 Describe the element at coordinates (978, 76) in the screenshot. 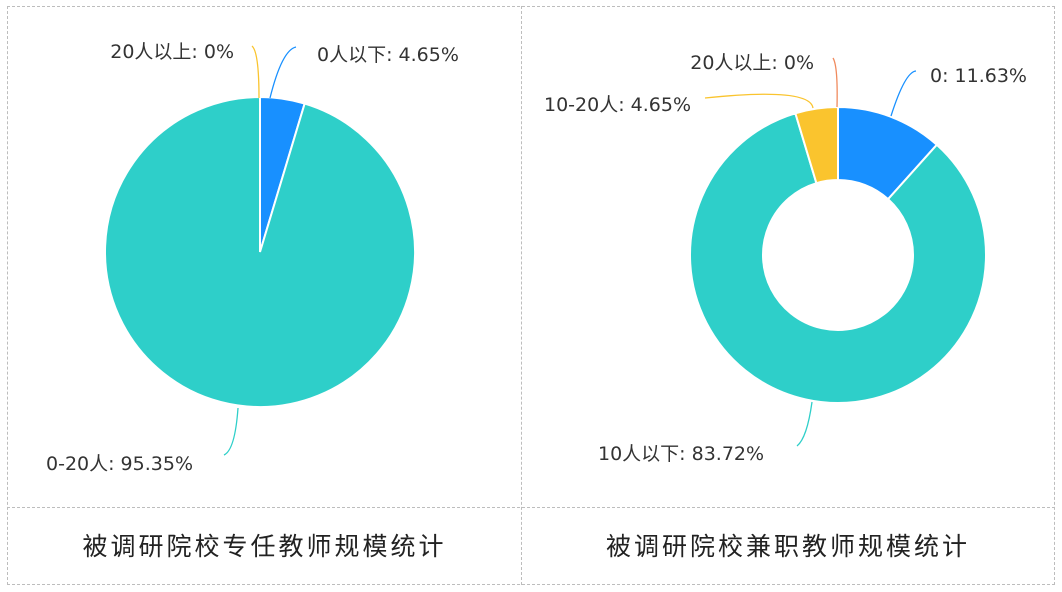

I see `slice-label: 0: 11.63%` at that location.